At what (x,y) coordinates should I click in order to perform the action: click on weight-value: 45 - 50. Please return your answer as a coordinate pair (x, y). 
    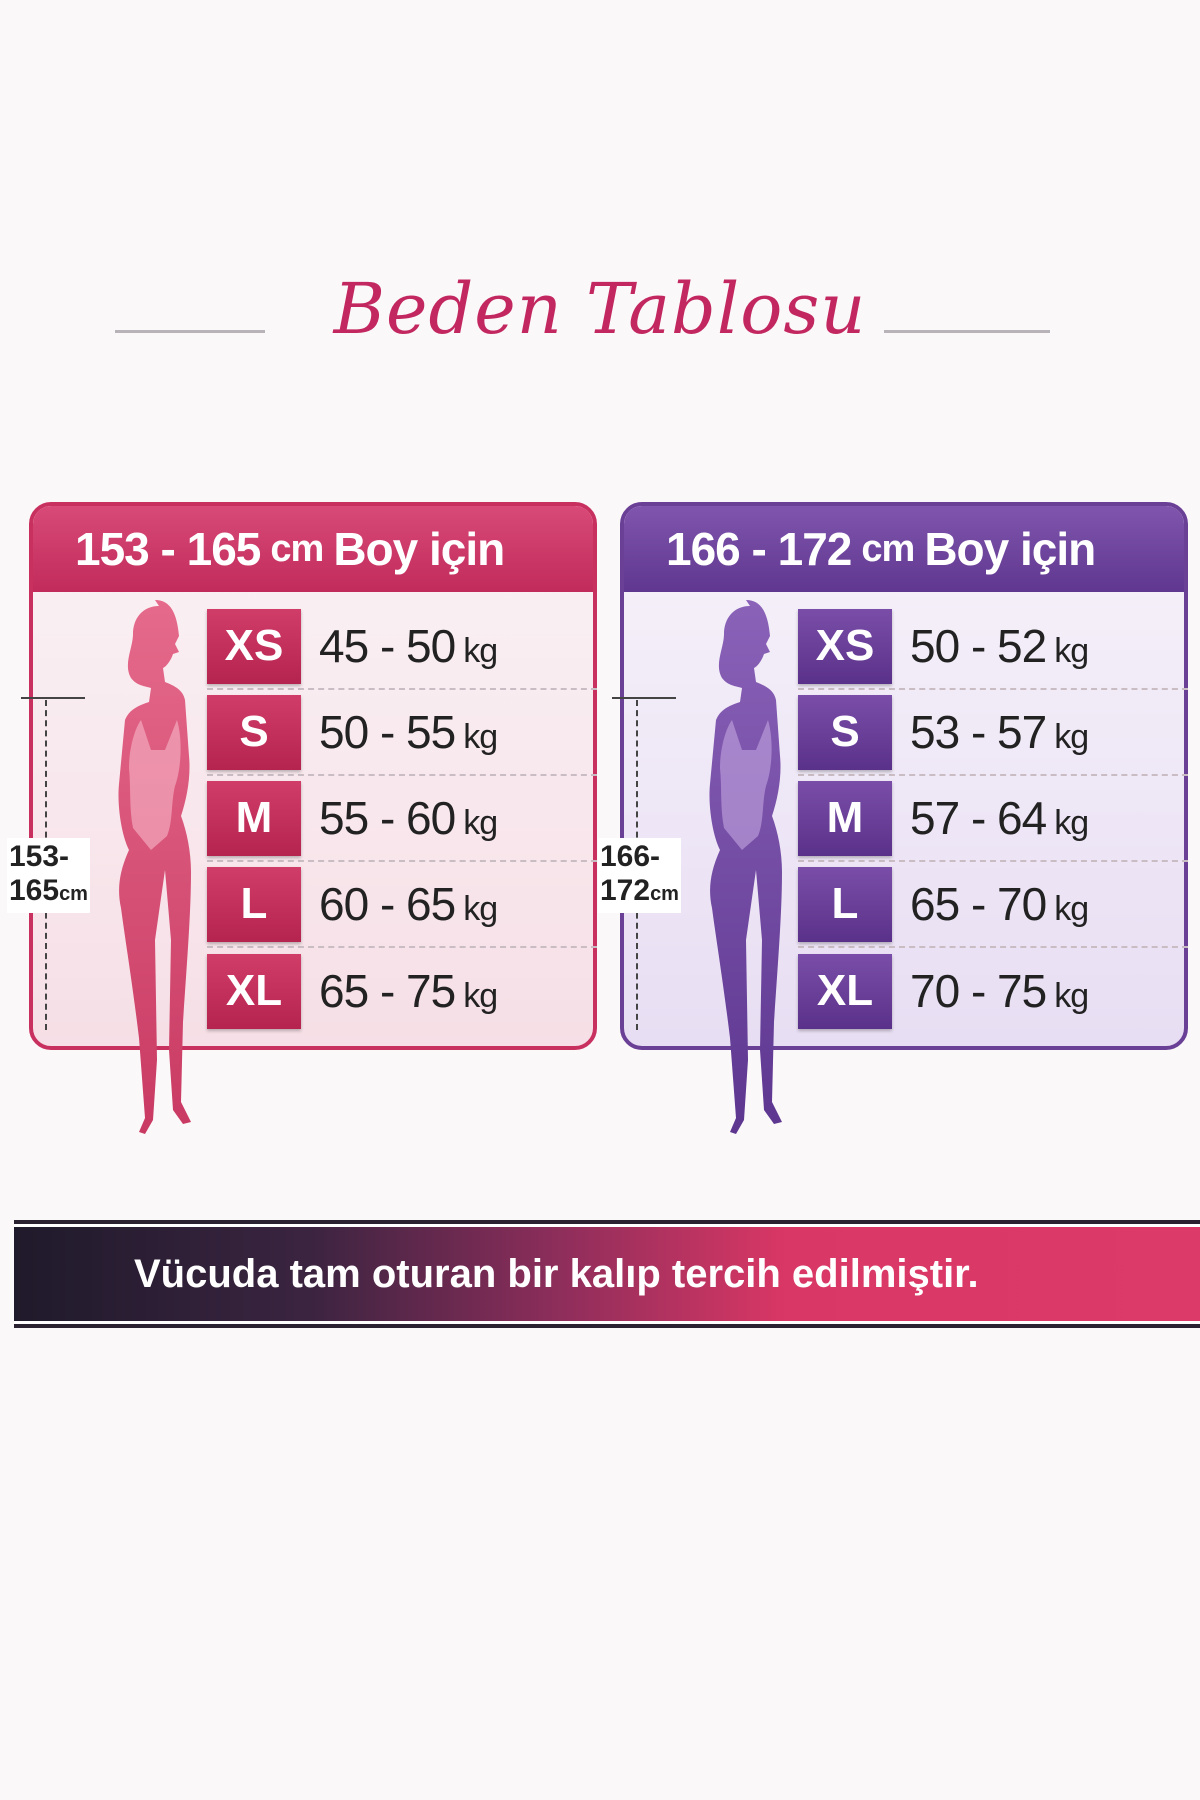
    Looking at the image, I should click on (387, 646).